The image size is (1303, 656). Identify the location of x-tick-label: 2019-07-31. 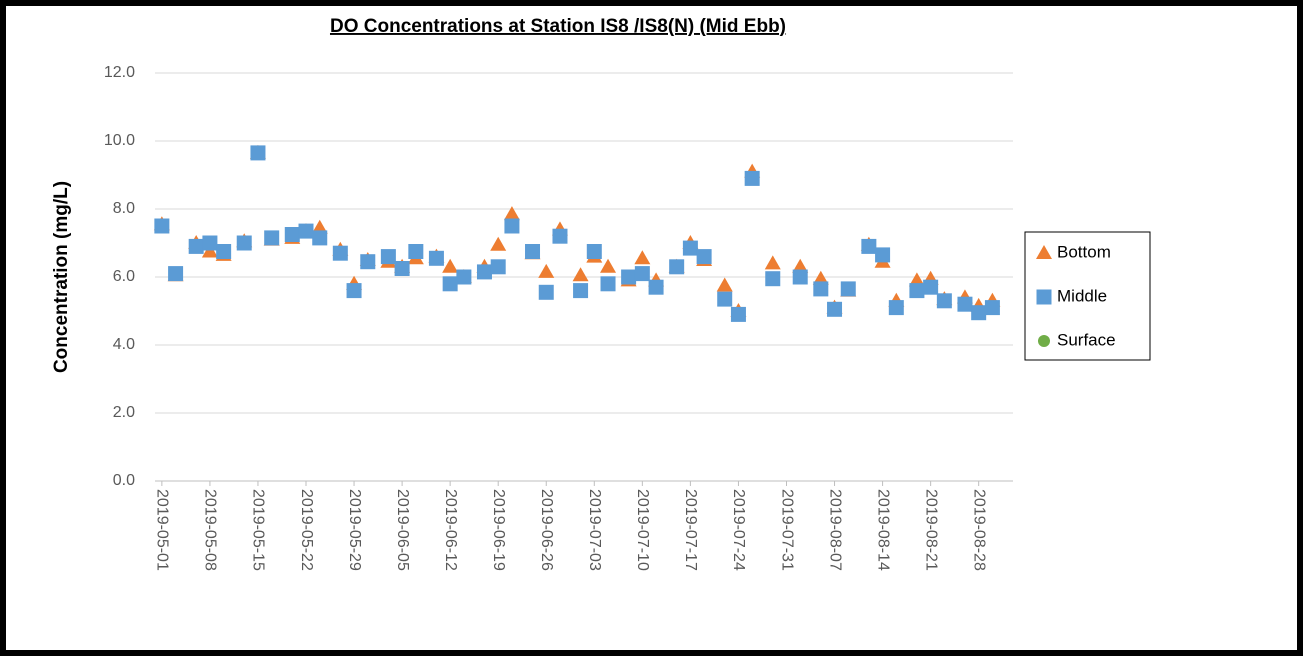
(786, 530).